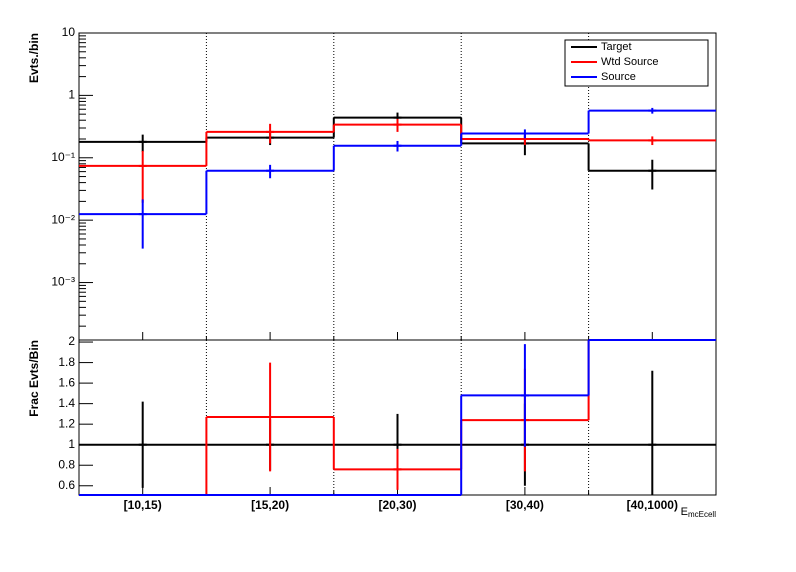  What do you see at coordinates (684, 512) in the screenshot?
I see `x-axis-label-main: E` at bounding box center [684, 512].